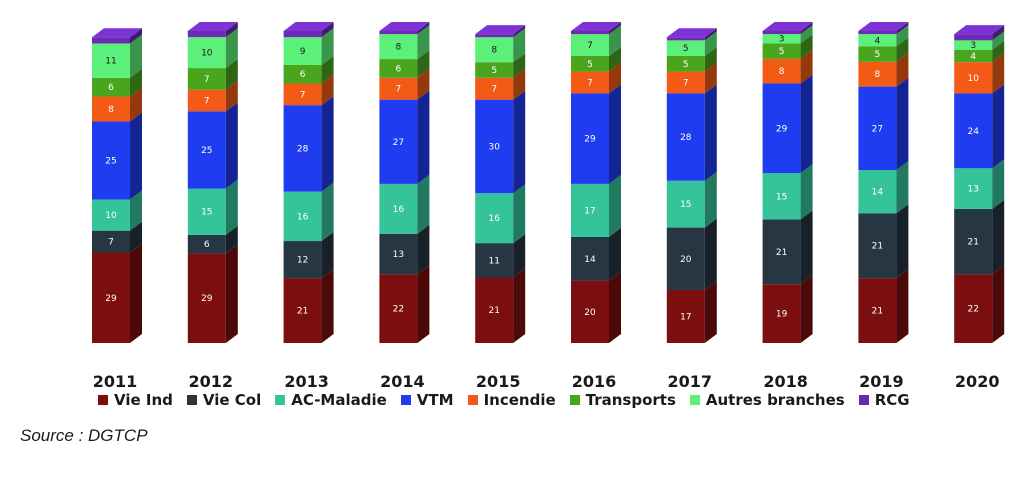 The height and width of the screenshot is (494, 1024). Describe the element at coordinates (308, 26) in the screenshot. I see `bar-2013-rcg-top` at that location.